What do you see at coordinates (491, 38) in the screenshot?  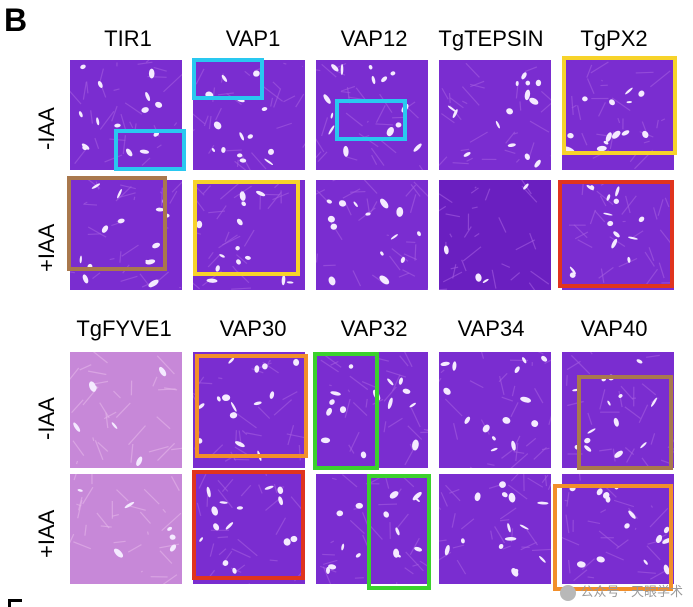 I see `column-label-tgtepsin: TgTEPSIN` at bounding box center [491, 38].